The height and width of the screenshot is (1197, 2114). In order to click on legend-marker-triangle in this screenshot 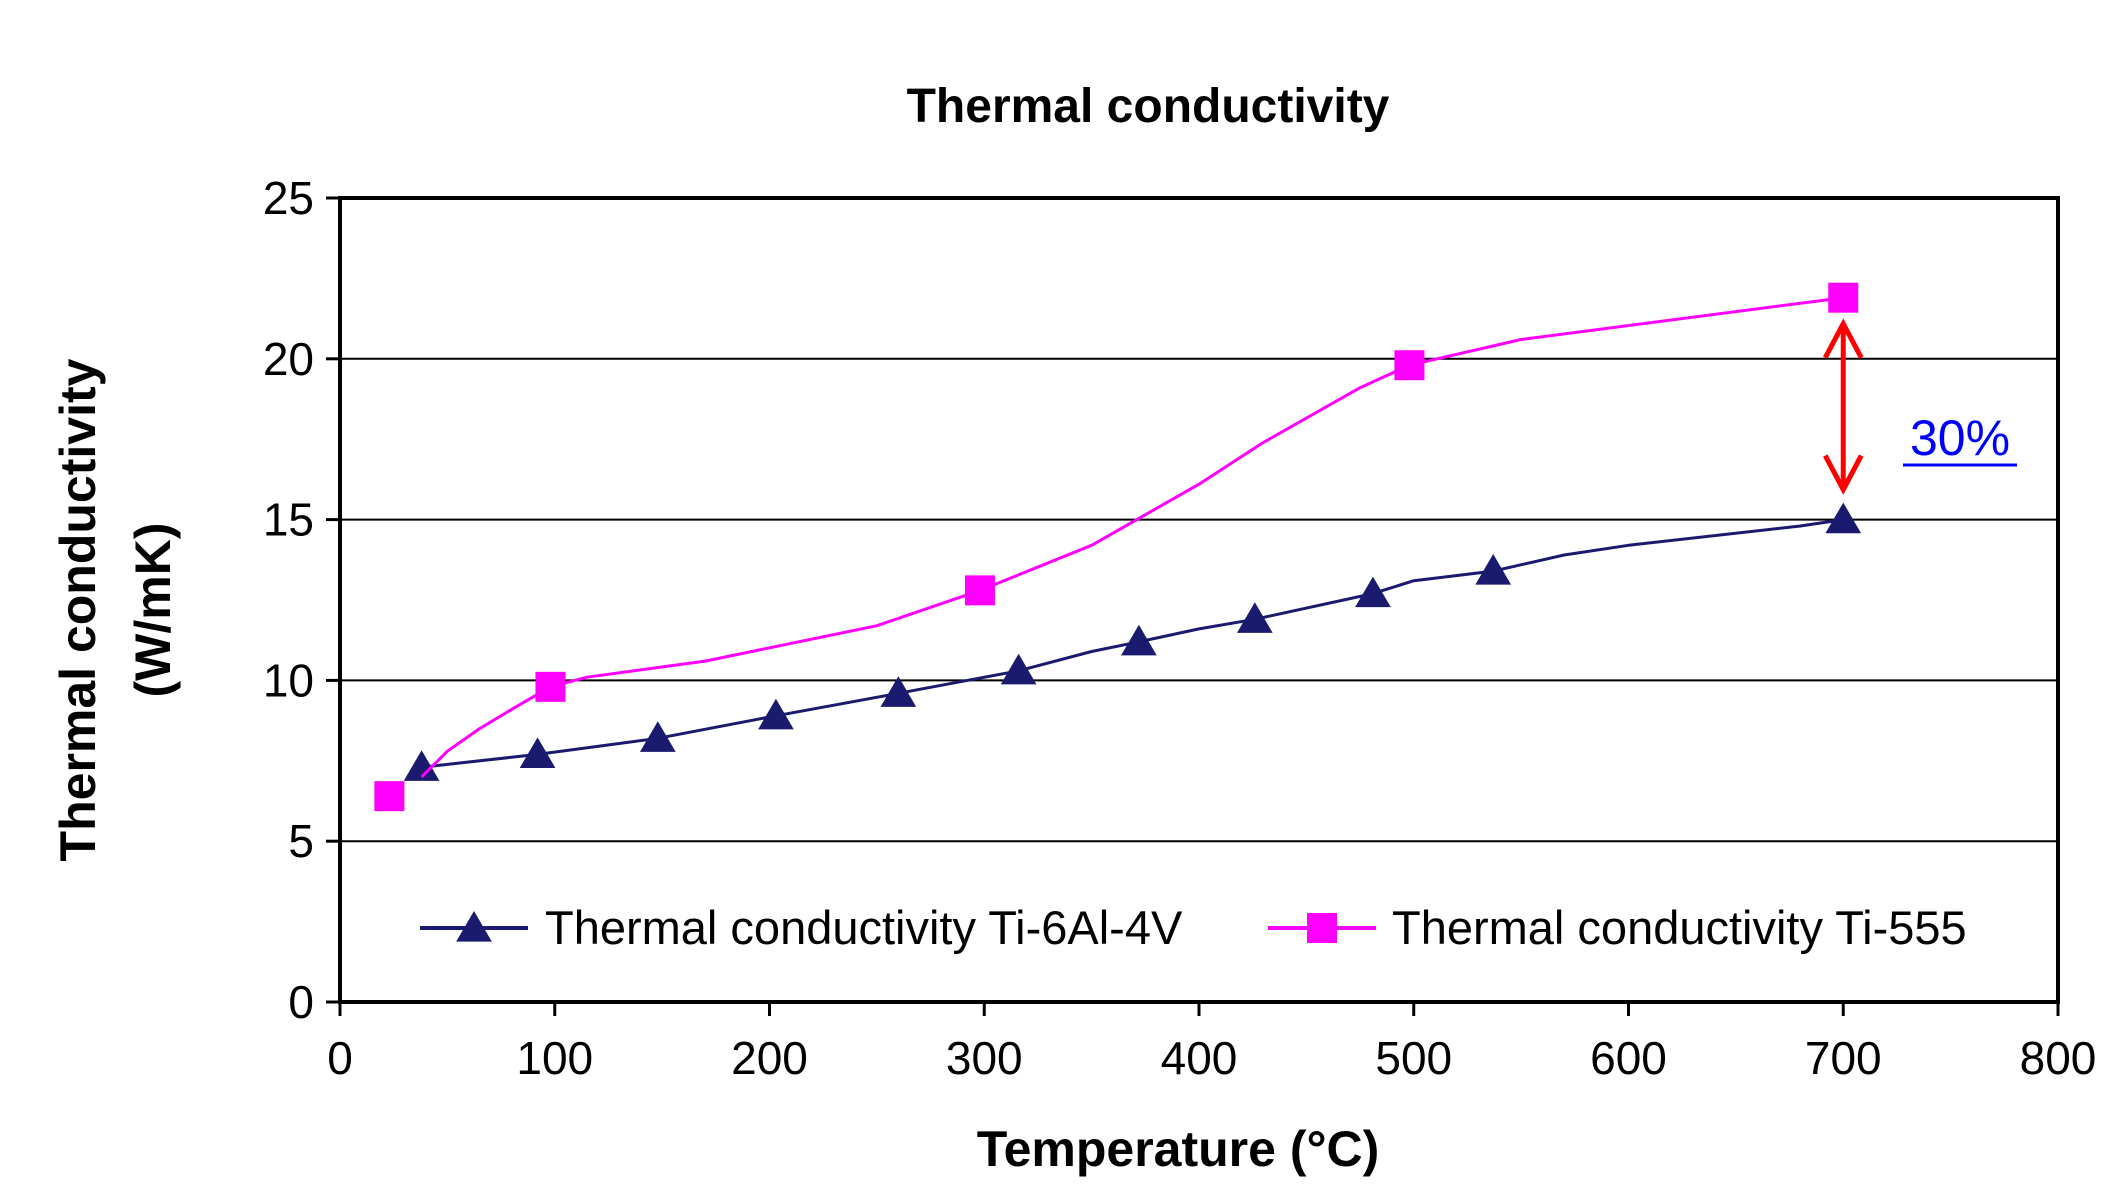, I will do `click(474, 926)`.